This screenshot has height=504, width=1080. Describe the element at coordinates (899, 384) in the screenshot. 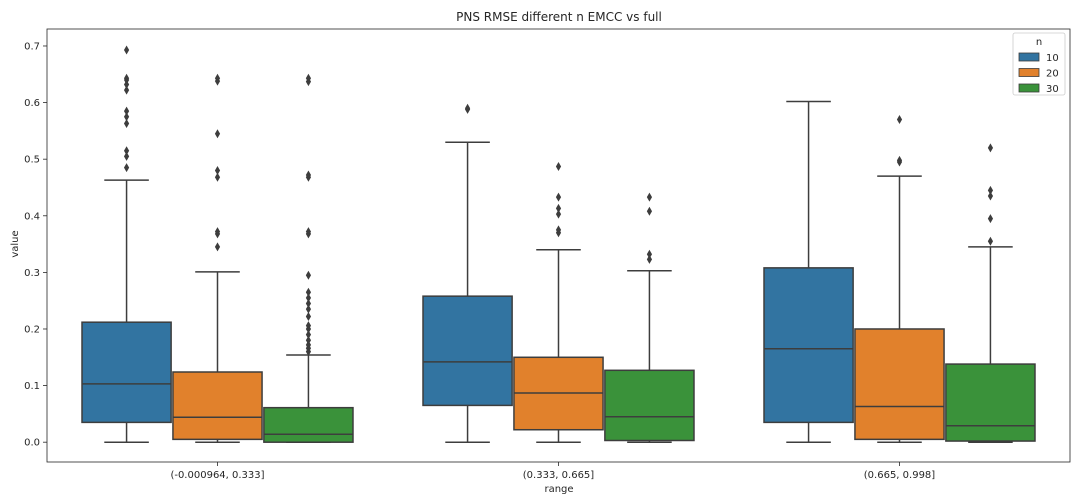

I see `box-20-cat3-body` at that location.